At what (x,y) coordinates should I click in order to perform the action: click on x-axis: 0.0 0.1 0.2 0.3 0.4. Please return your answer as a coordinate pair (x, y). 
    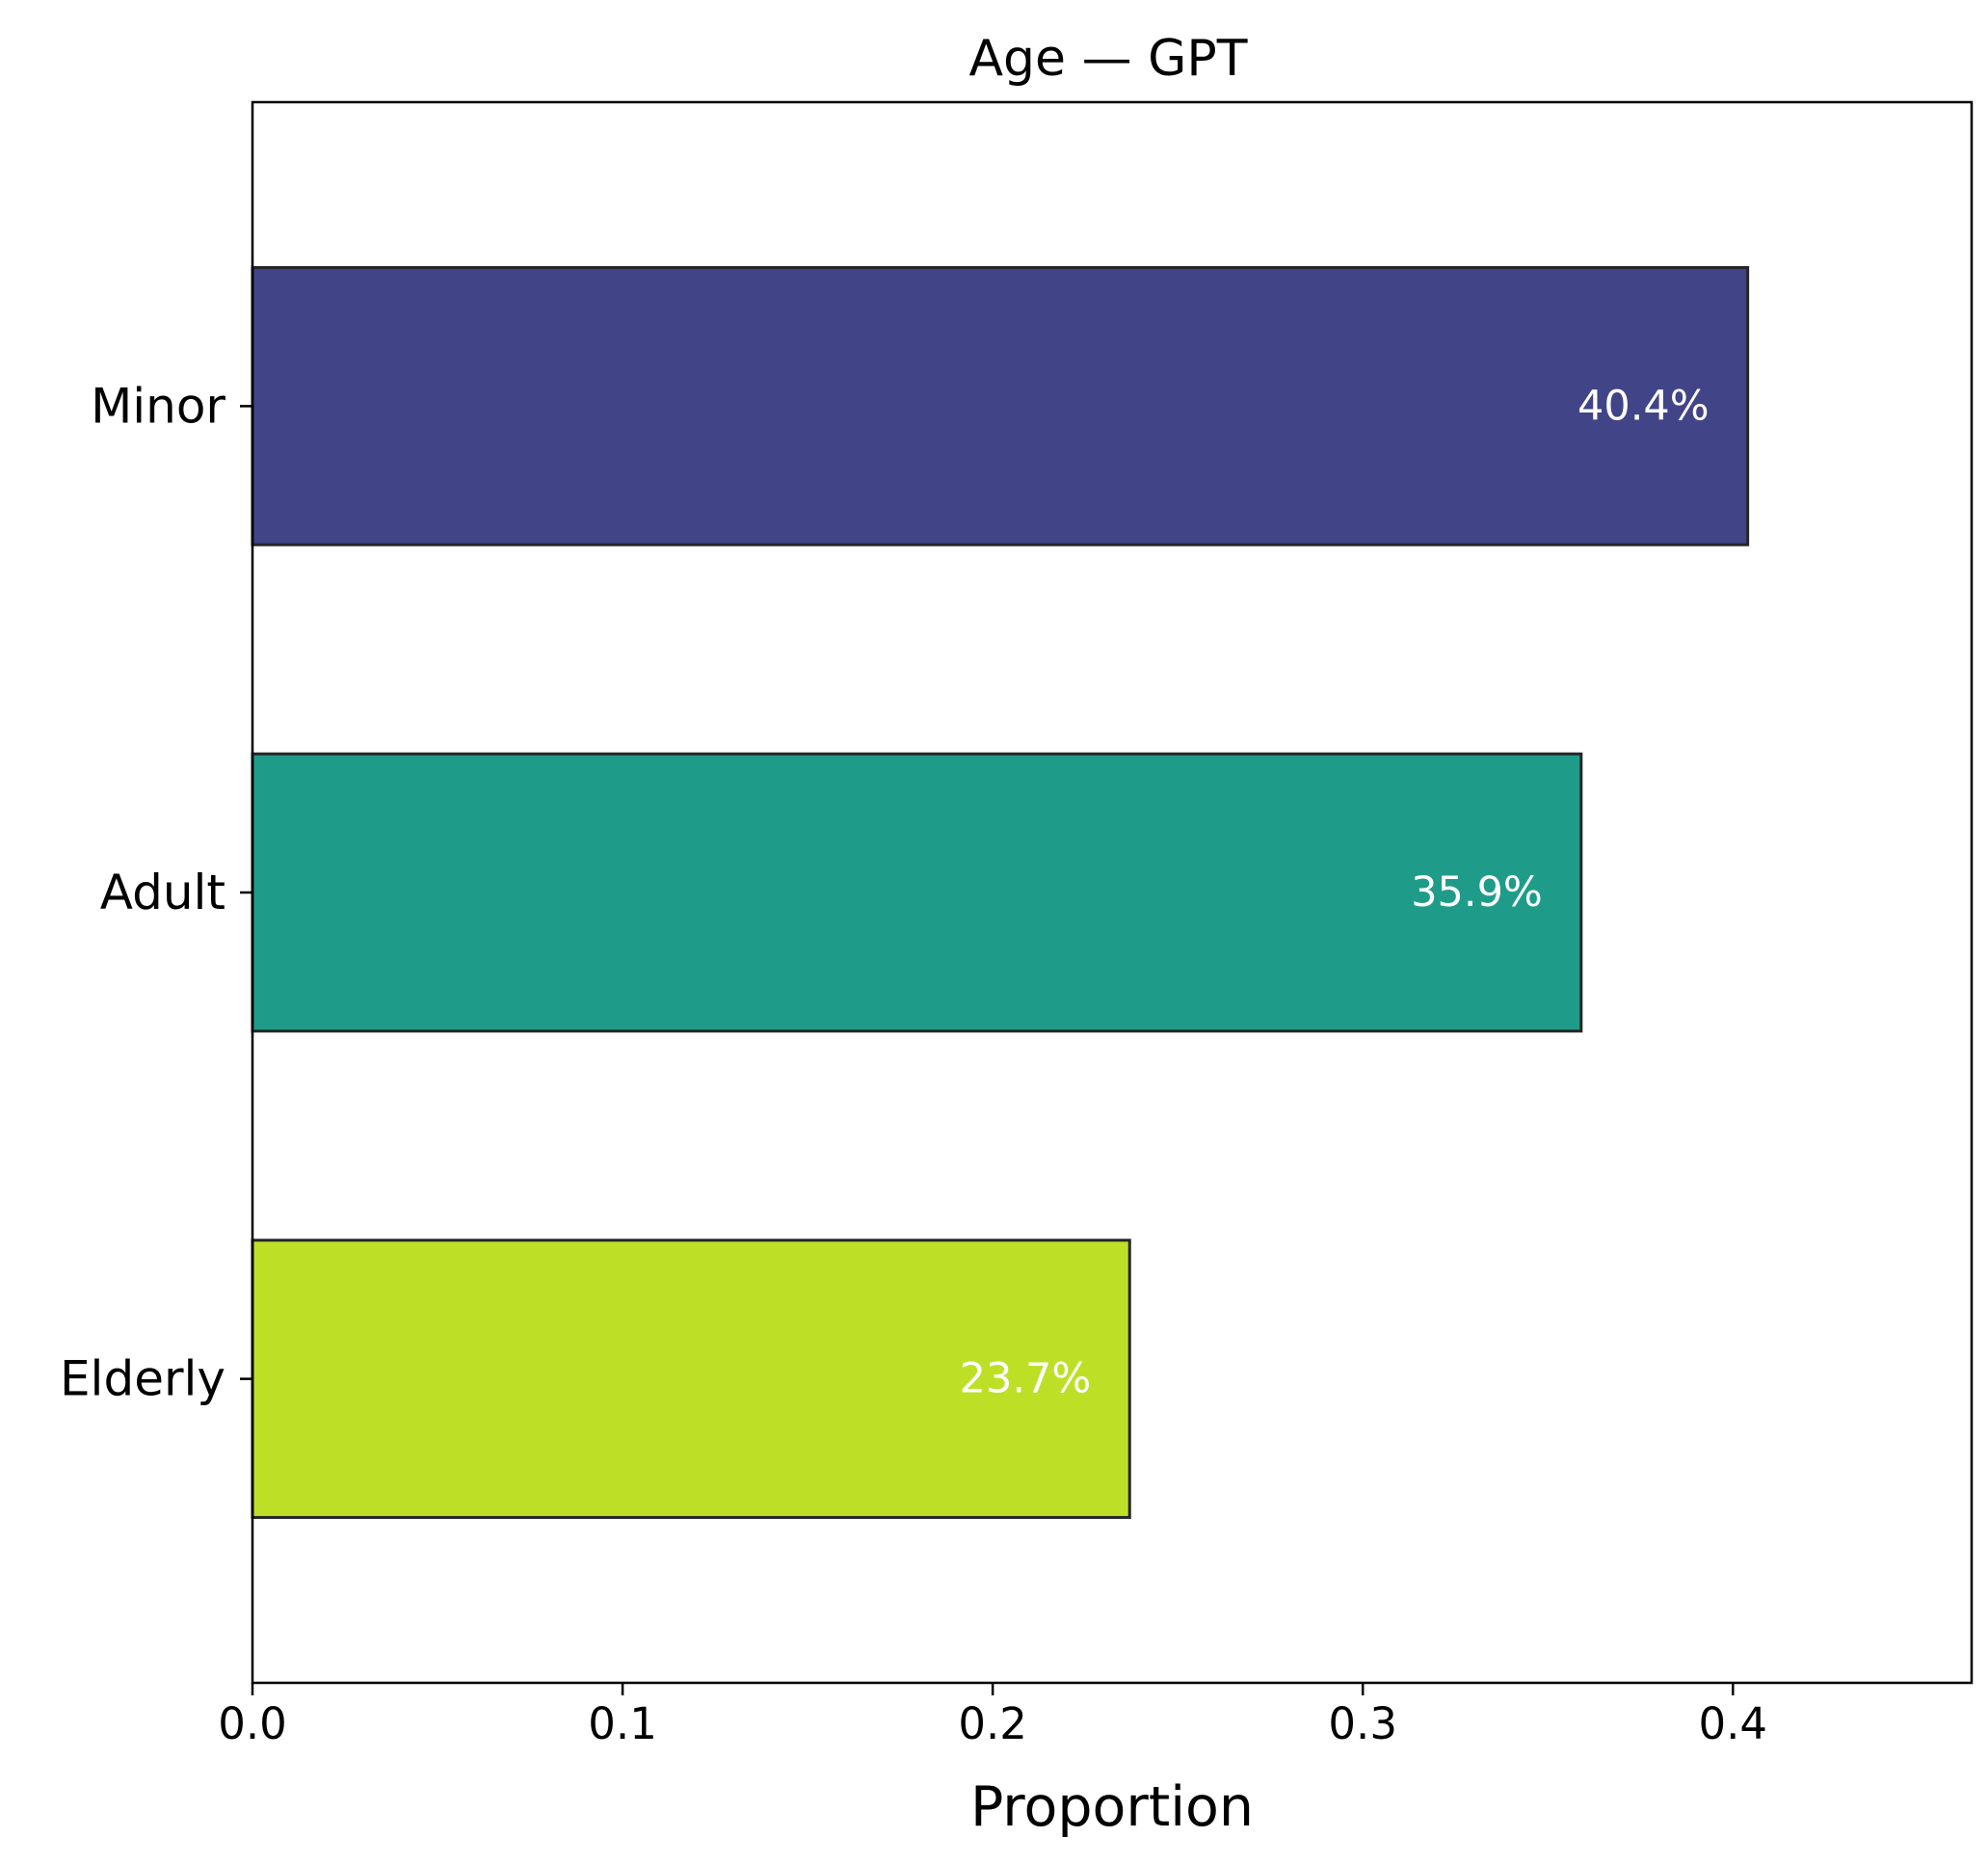
    Looking at the image, I should click on (992, 1716).